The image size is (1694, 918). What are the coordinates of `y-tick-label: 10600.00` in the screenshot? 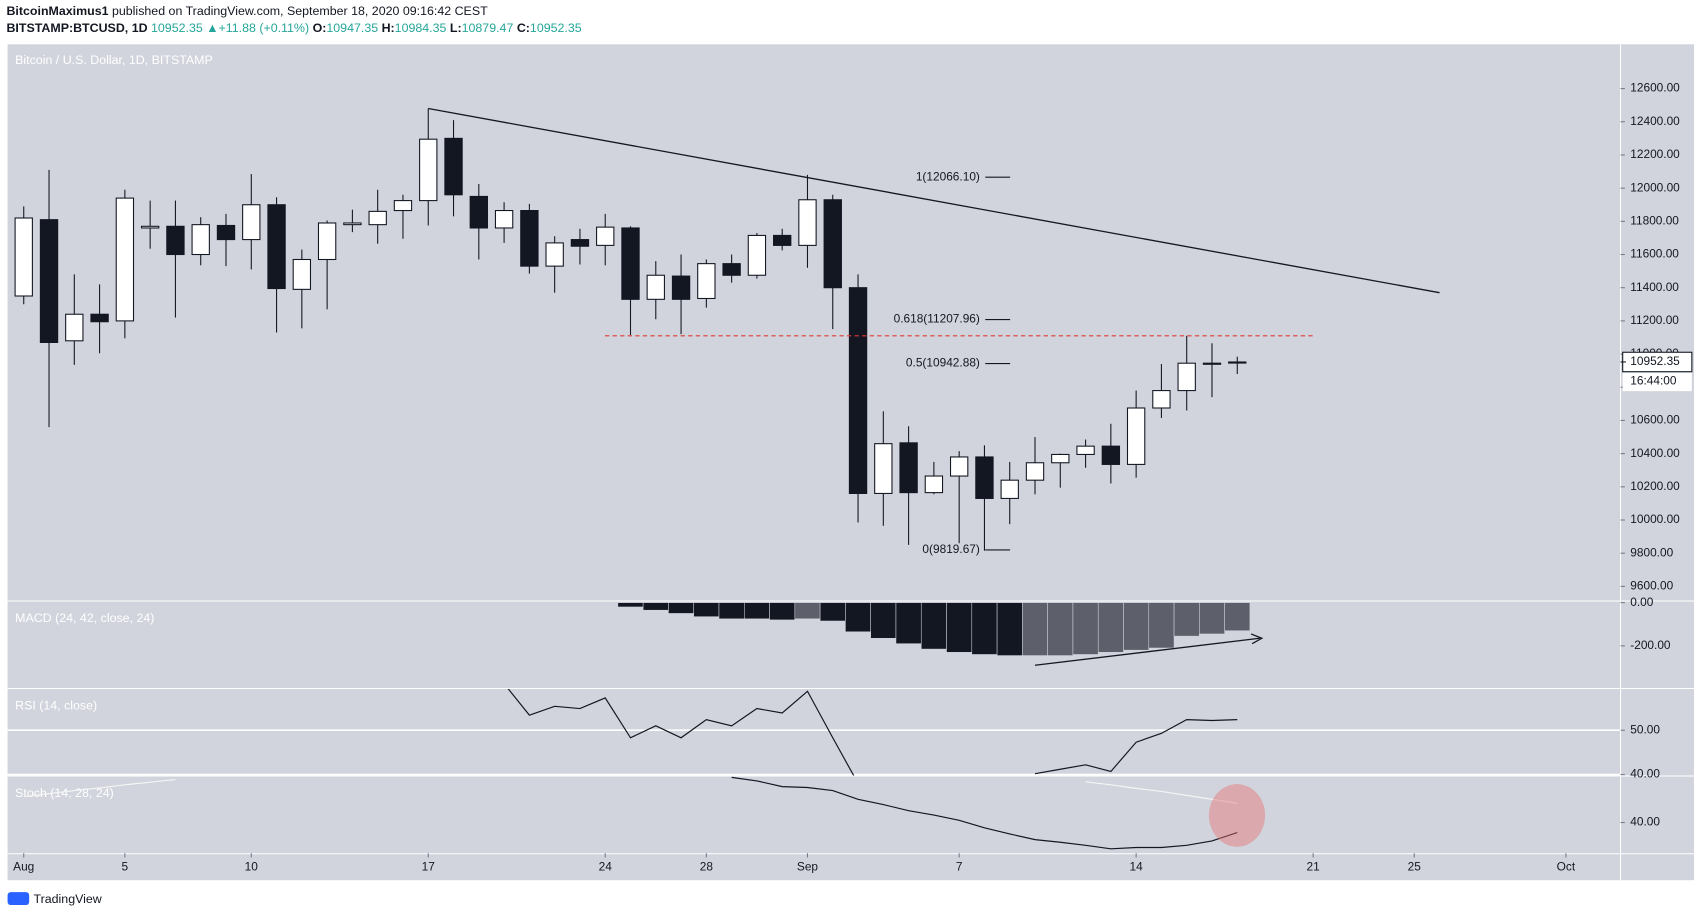 It's located at (1655, 420).